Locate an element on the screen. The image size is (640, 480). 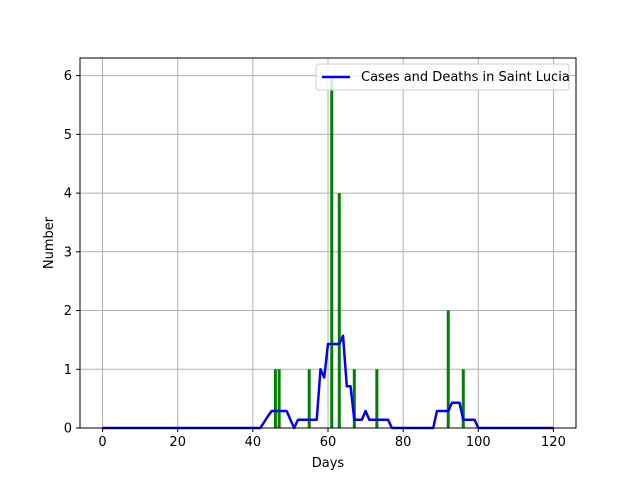
y-axis: 0 1 2 3 4 5 6 is located at coordinates (72, 253).